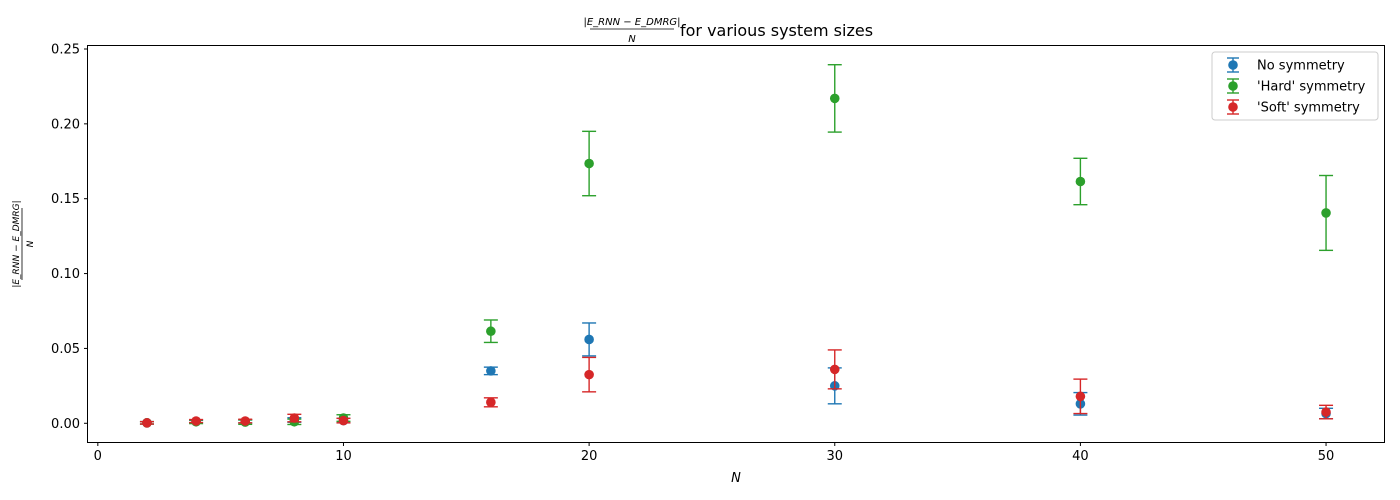 The height and width of the screenshot is (500, 1400). What do you see at coordinates (65, 424) in the screenshot?
I see `y-tick-label: 0.00` at bounding box center [65, 424].